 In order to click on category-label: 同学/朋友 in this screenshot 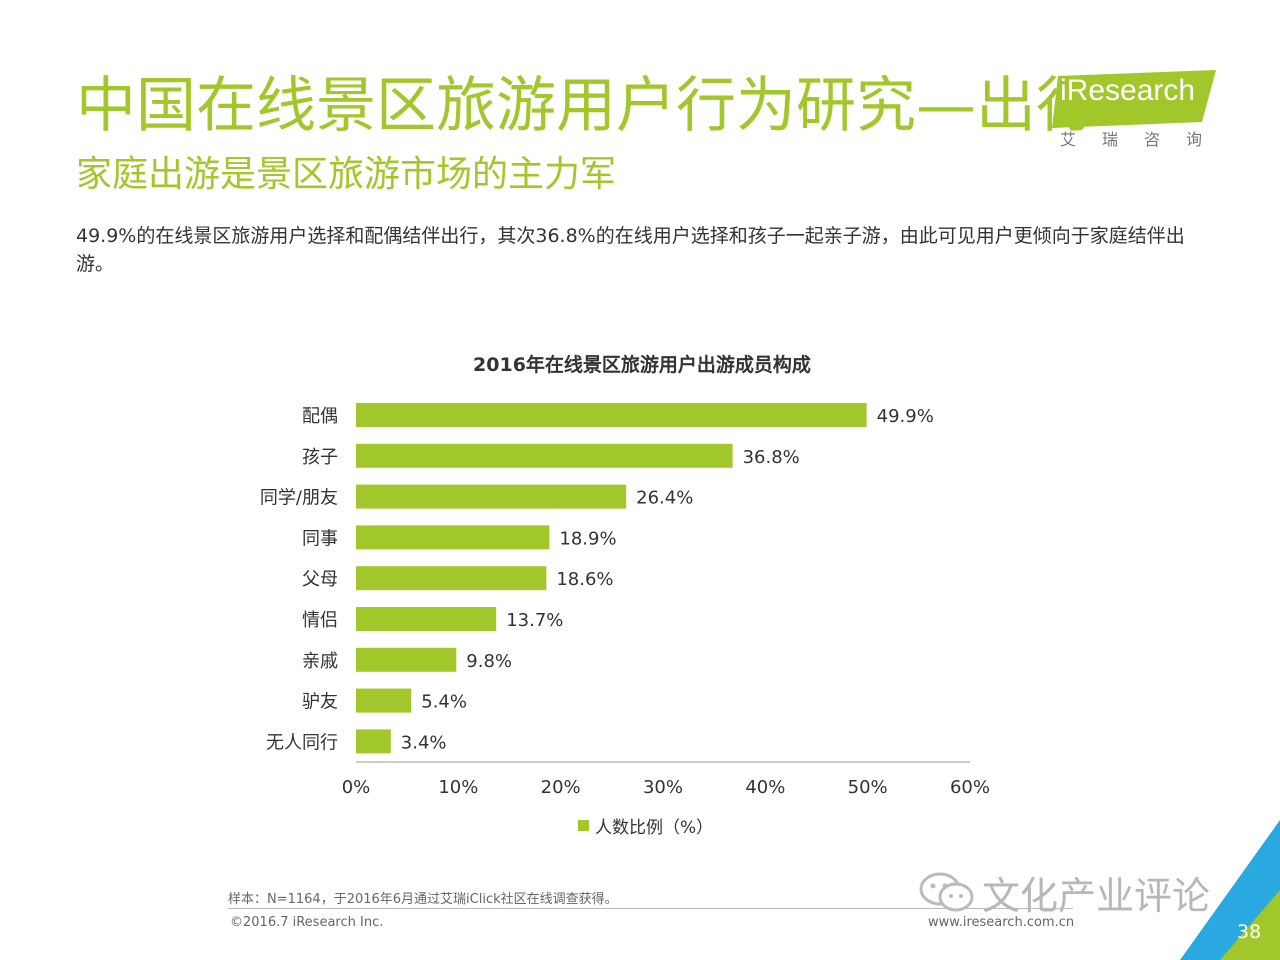, I will do `click(299, 498)`.